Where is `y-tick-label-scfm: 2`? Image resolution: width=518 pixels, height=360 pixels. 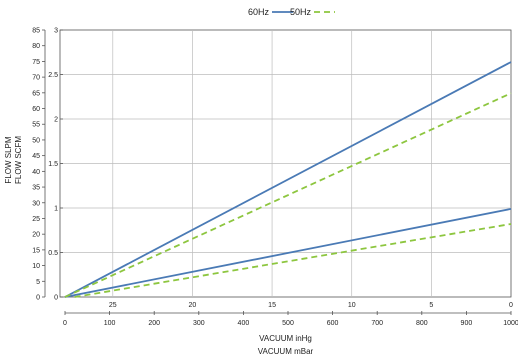 y-tick-label-scfm: 2 is located at coordinates (56, 120).